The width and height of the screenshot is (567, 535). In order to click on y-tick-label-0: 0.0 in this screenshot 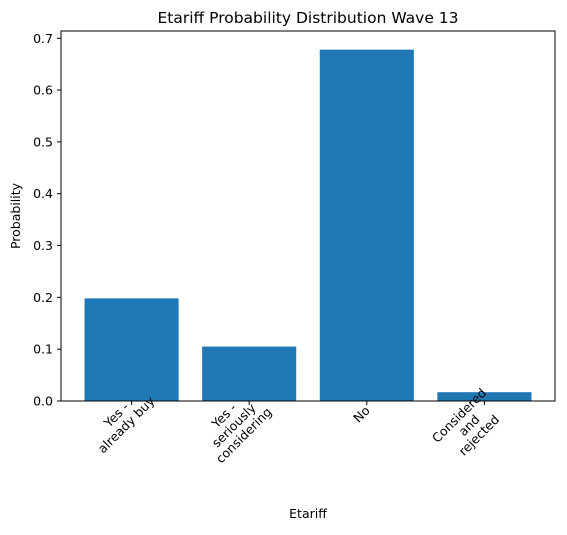, I will do `click(43, 401)`.